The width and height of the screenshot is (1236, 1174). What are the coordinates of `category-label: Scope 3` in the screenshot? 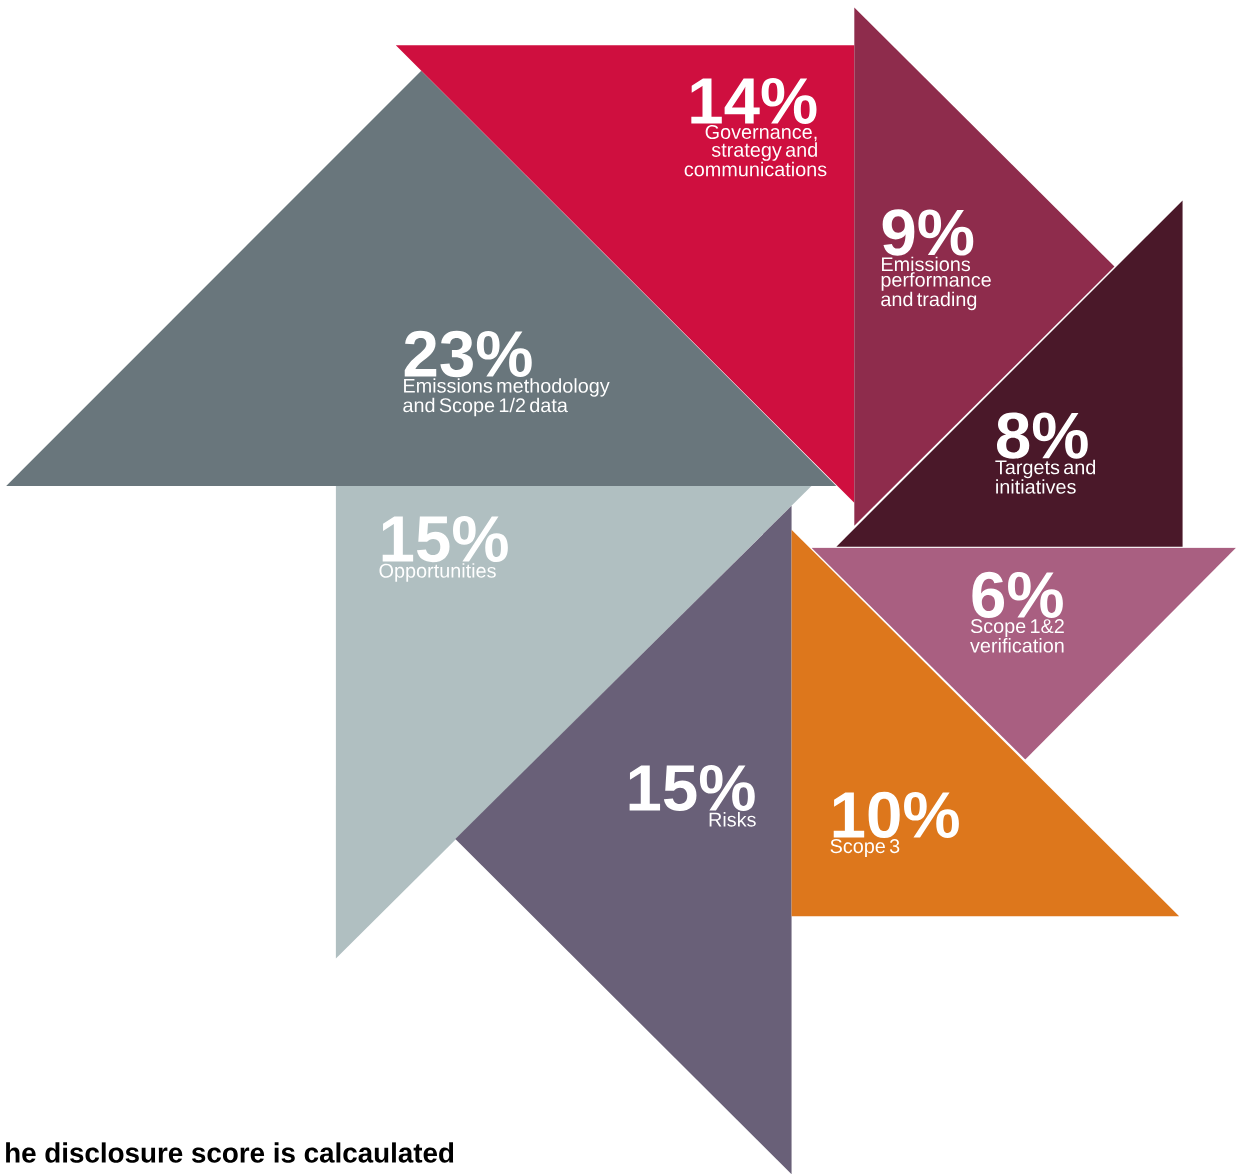 It's located at (865, 848).